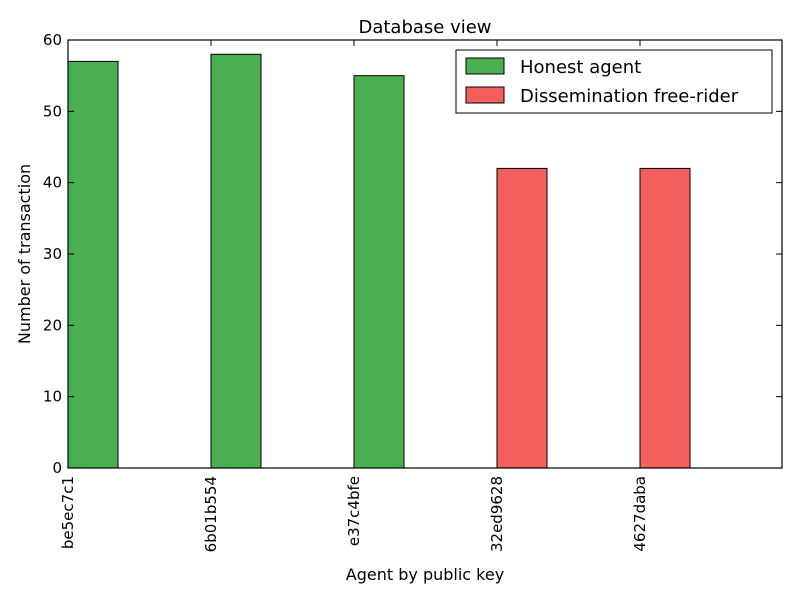 This screenshot has width=800, height=600. Describe the element at coordinates (93, 264) in the screenshot. I see `bar-be5ec7c1` at that location.